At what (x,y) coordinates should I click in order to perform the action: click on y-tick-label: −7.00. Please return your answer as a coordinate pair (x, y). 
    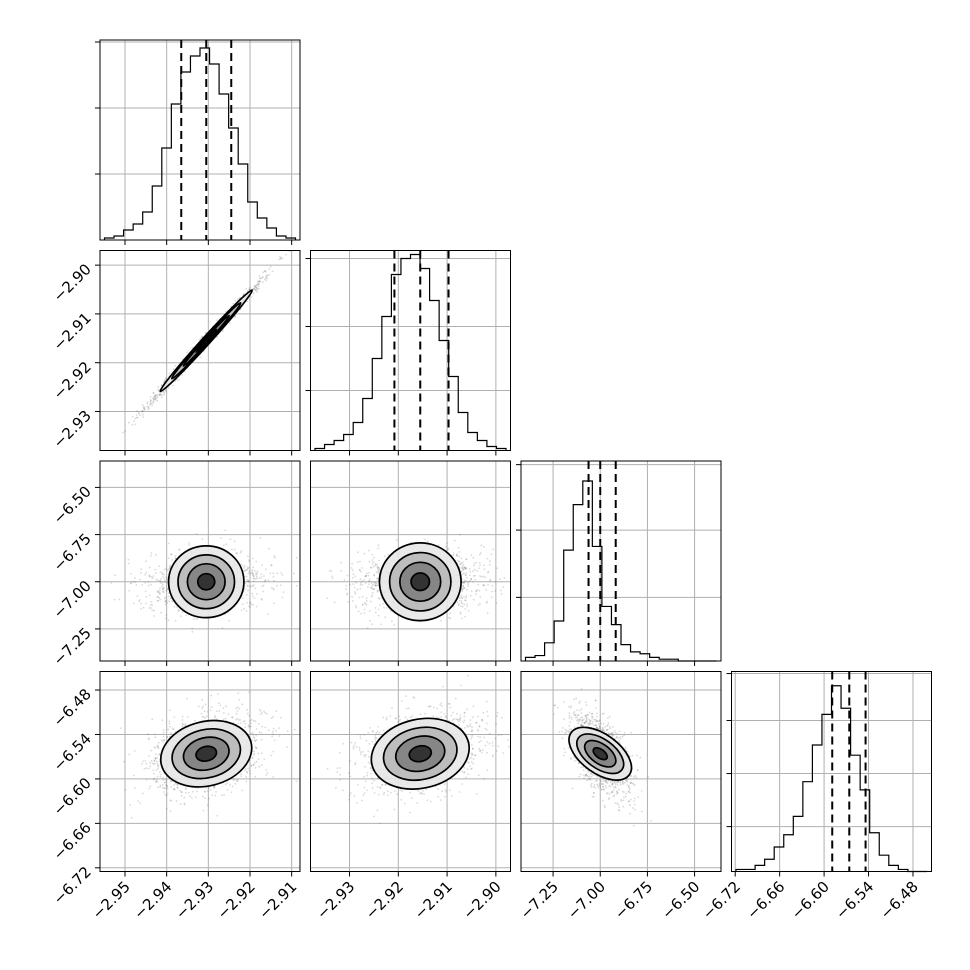
    Looking at the image, I should click on (72, 599).